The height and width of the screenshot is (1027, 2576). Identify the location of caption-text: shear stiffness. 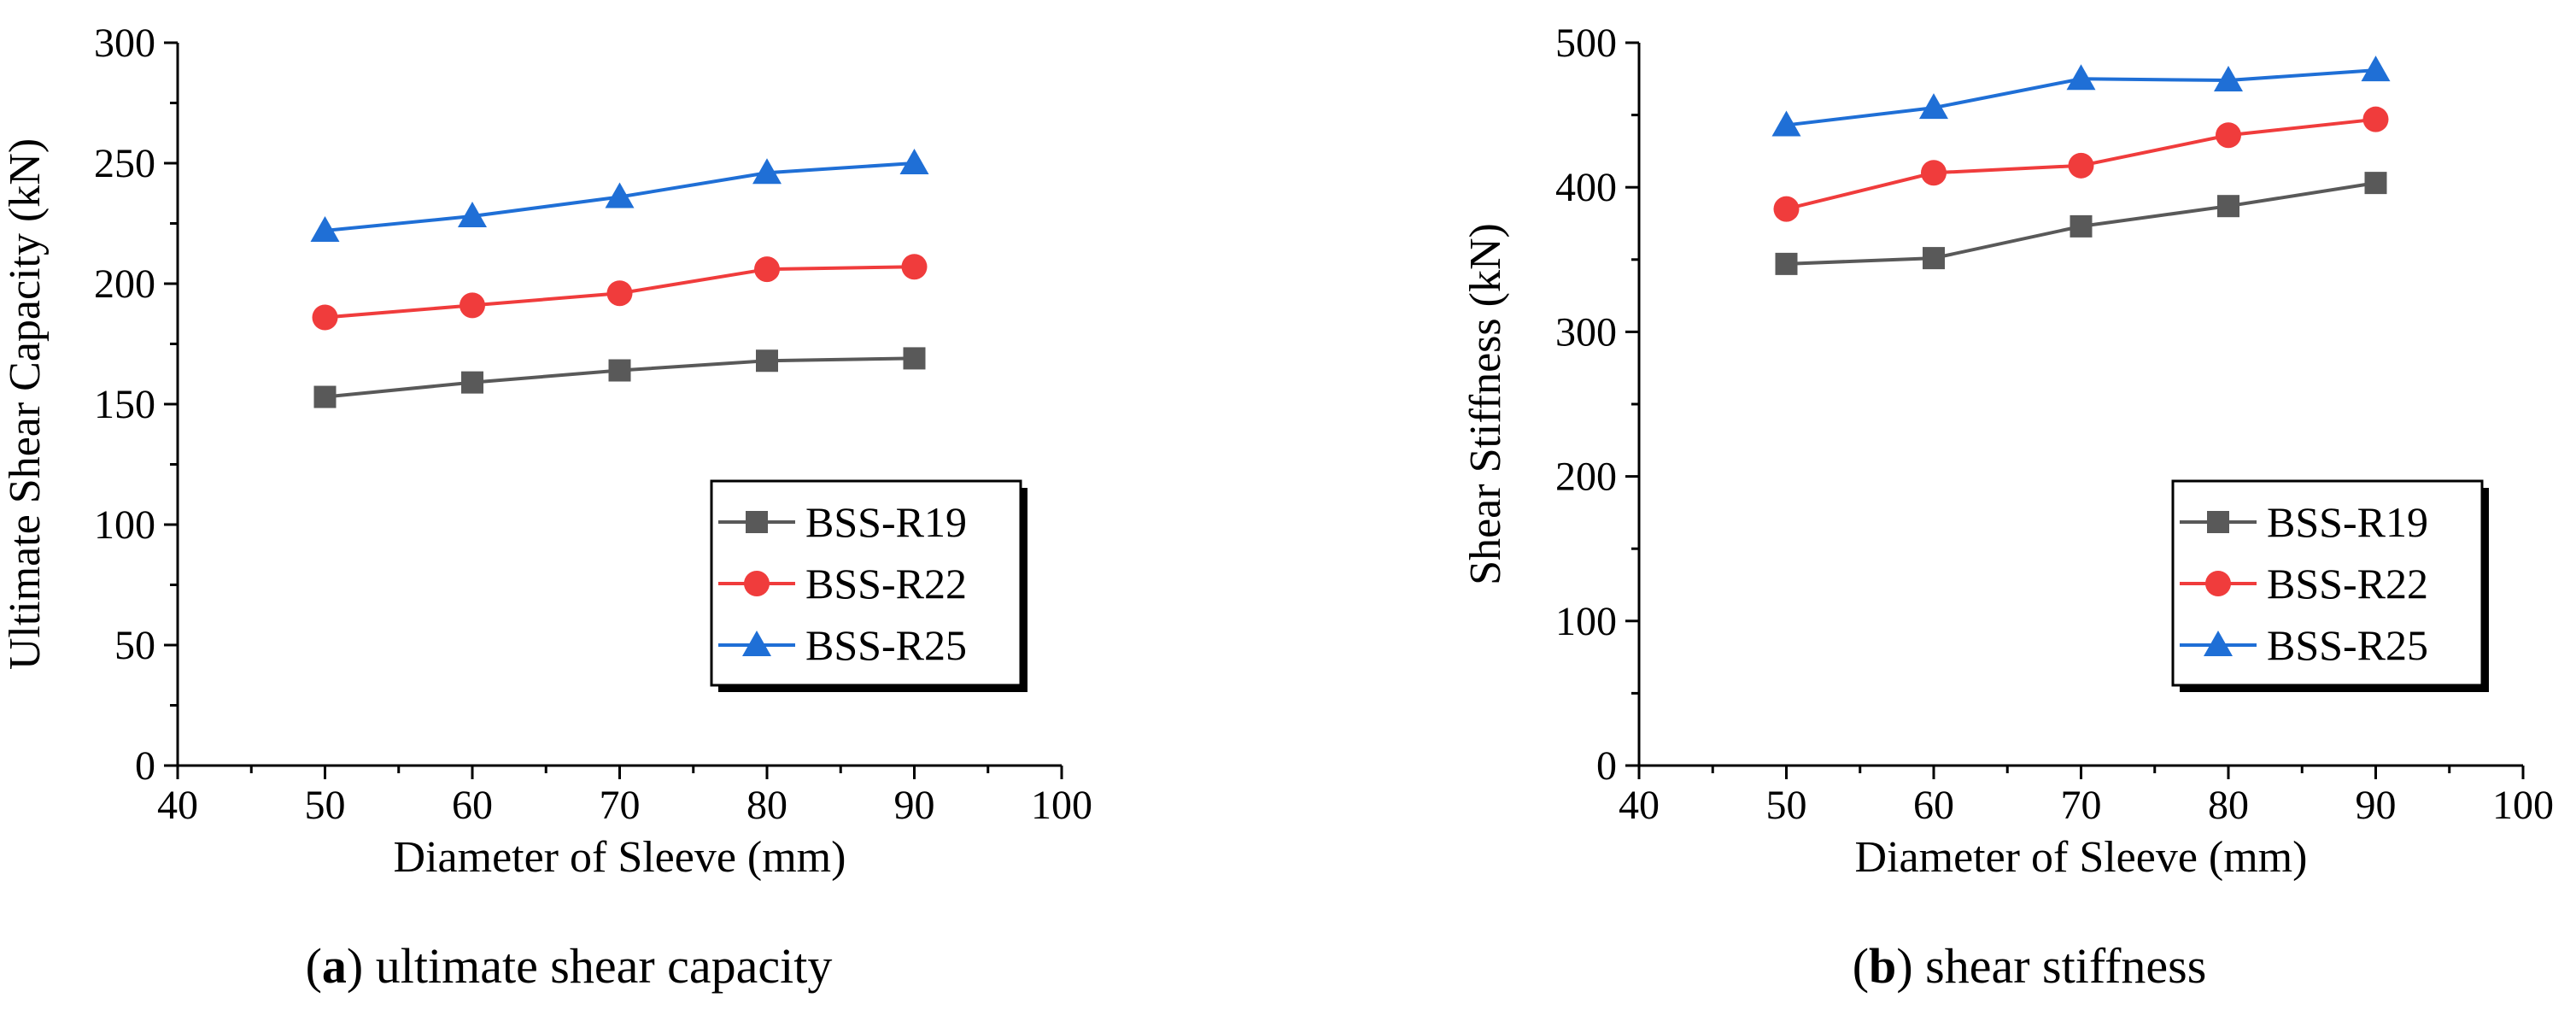
(2060, 966).